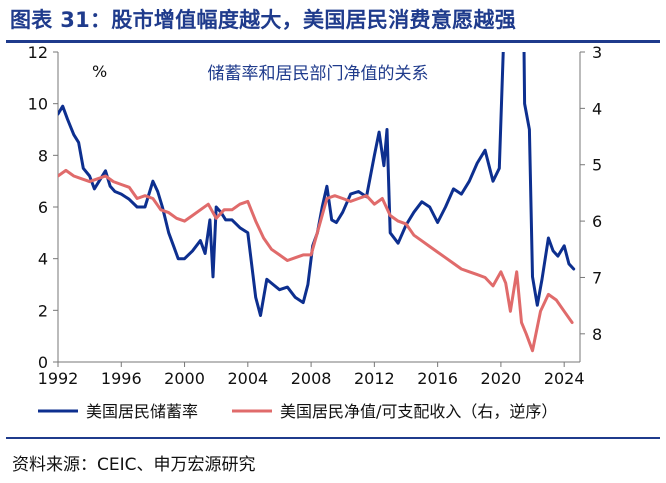 The height and width of the screenshot is (483, 666). What do you see at coordinates (43, 207) in the screenshot?
I see `y-left-tick-label: 6` at bounding box center [43, 207].